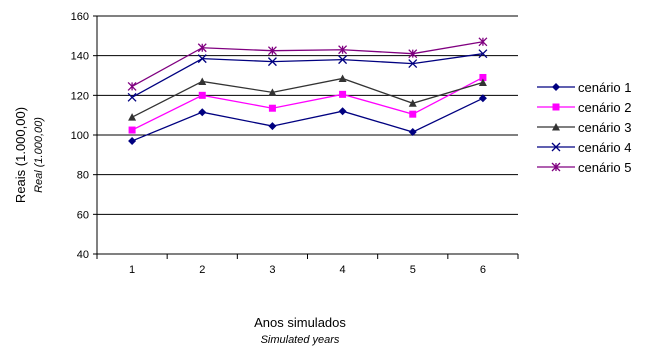  I want to click on y-tick-label: 120, so click(80, 96).